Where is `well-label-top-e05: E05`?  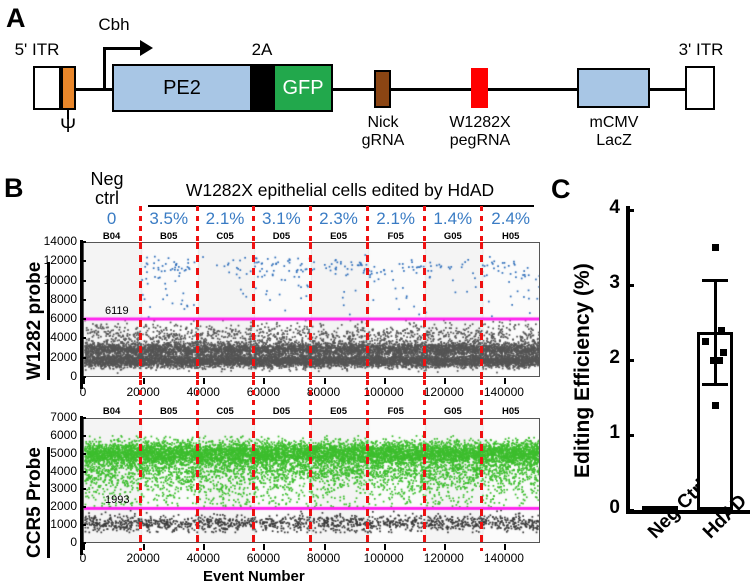 well-label-top-e05: E05 is located at coordinates (338, 236).